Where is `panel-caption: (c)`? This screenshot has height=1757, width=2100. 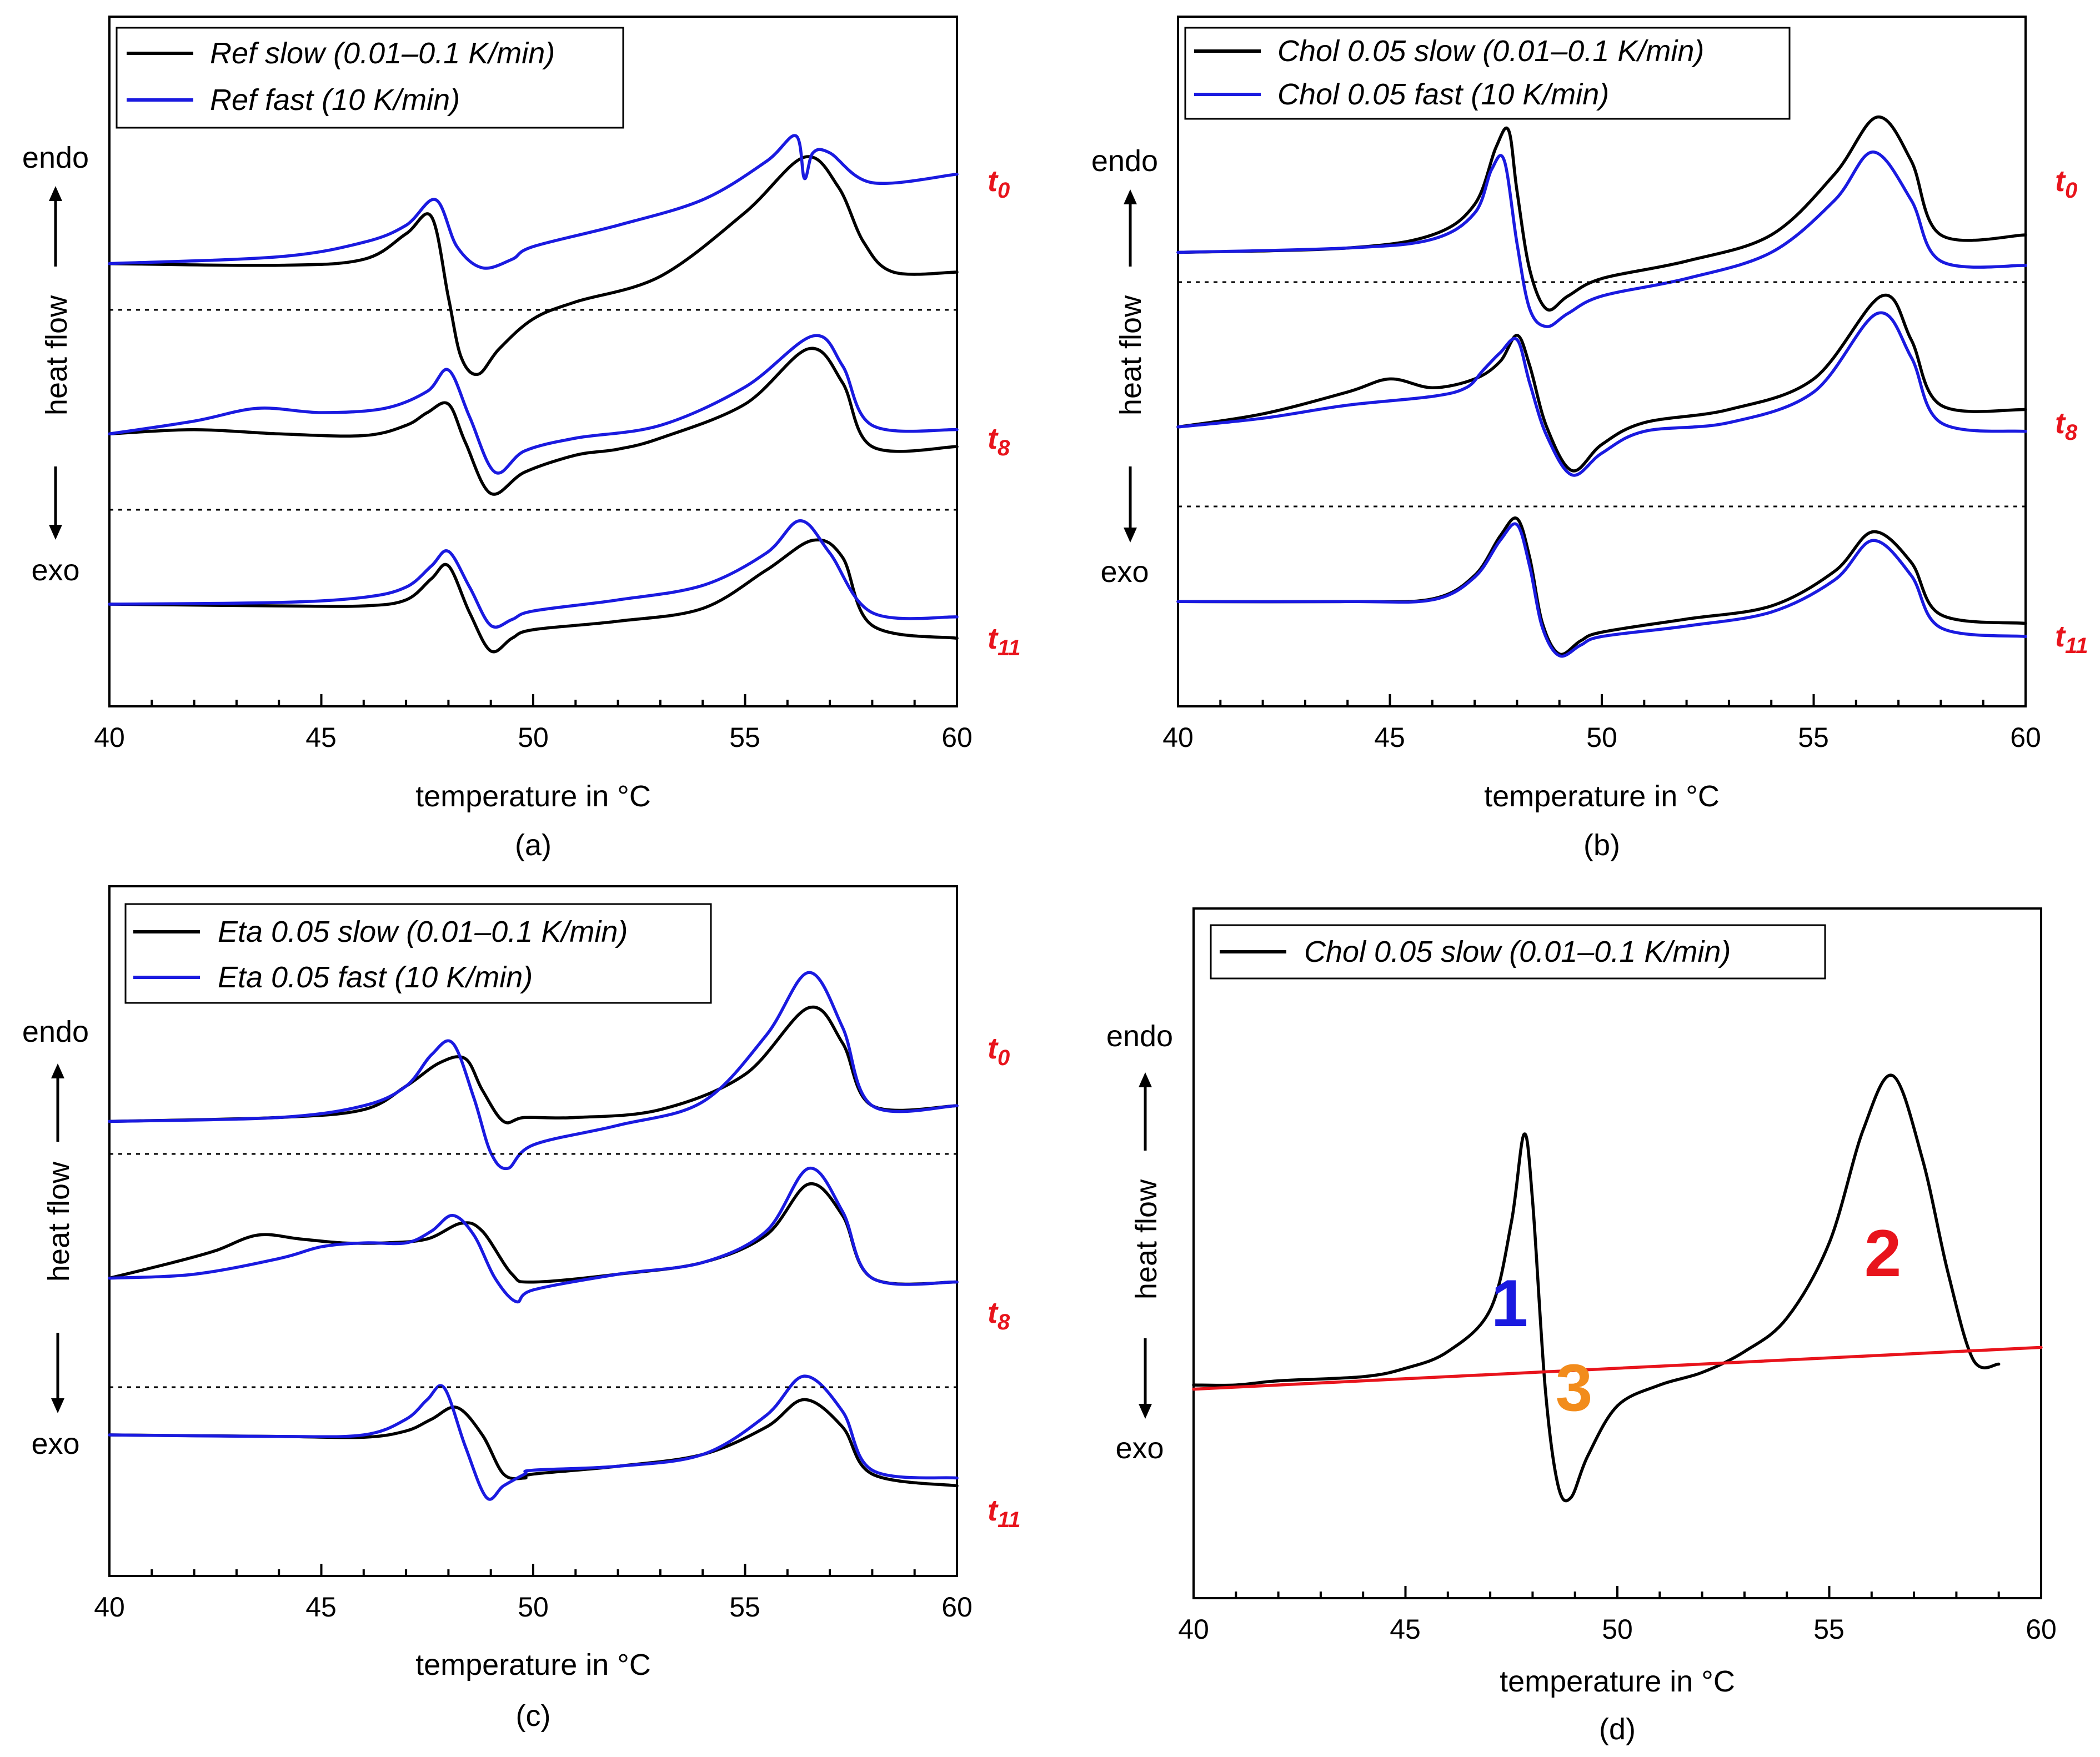
panel-caption: (c) is located at coordinates (533, 1716).